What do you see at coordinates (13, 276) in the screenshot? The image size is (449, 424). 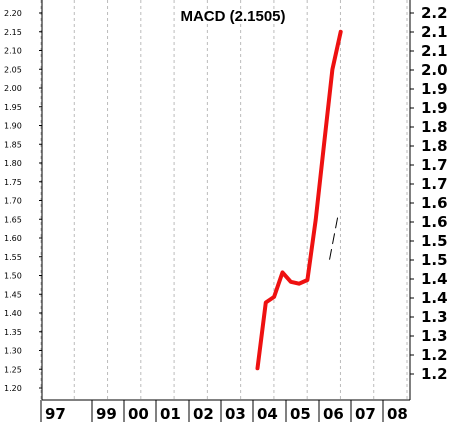 I see `left-tick-label: 1.50` at bounding box center [13, 276].